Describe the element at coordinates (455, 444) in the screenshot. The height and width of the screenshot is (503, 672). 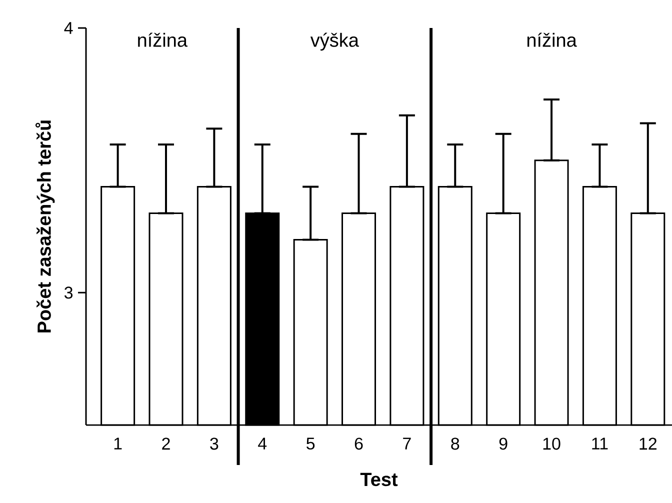
I see `x-tick-label: 8` at that location.